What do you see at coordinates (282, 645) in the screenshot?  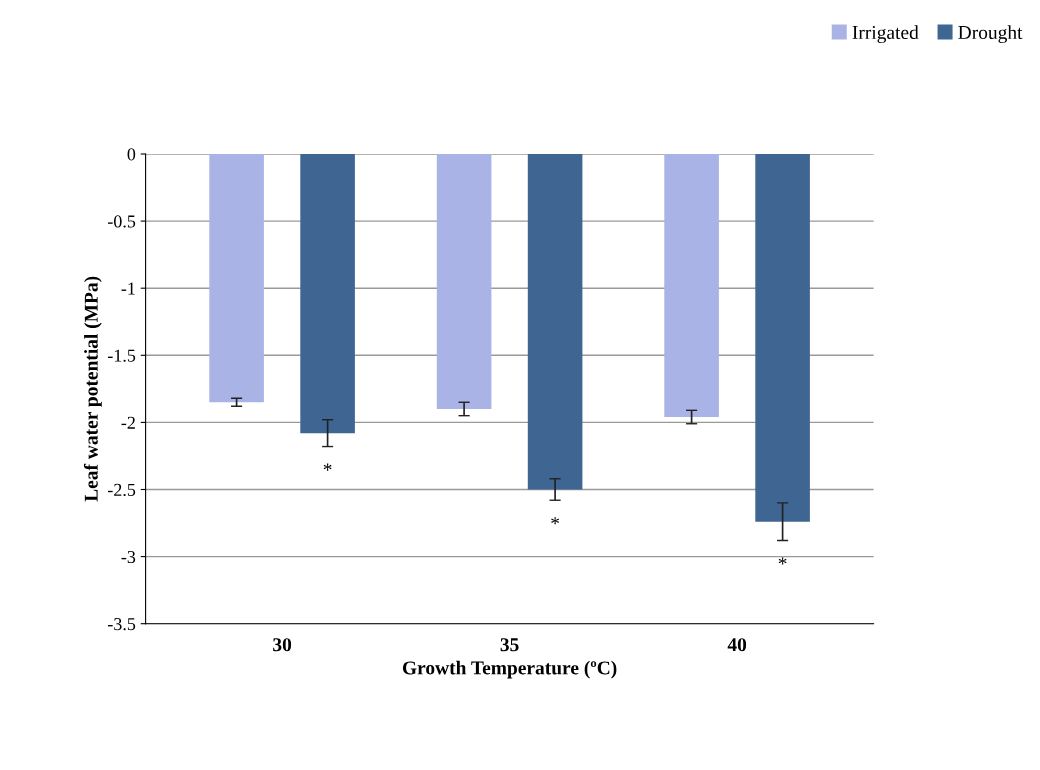 I see `x-tick-label: 30` at bounding box center [282, 645].